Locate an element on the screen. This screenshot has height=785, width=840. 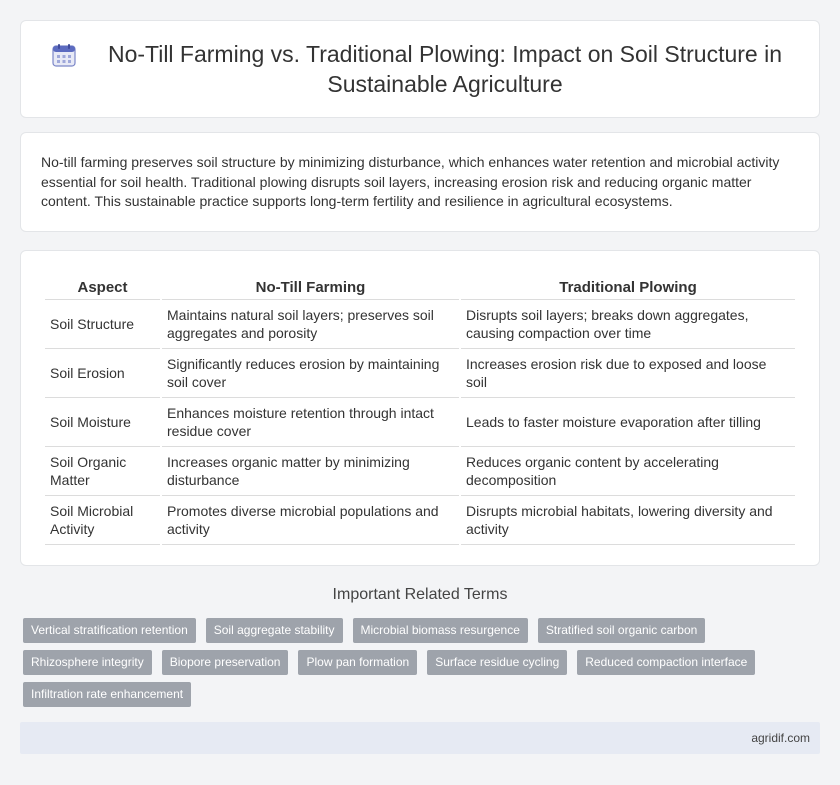
related-term-tag: Microbial biomass resurgence is located at coordinates (440, 630).